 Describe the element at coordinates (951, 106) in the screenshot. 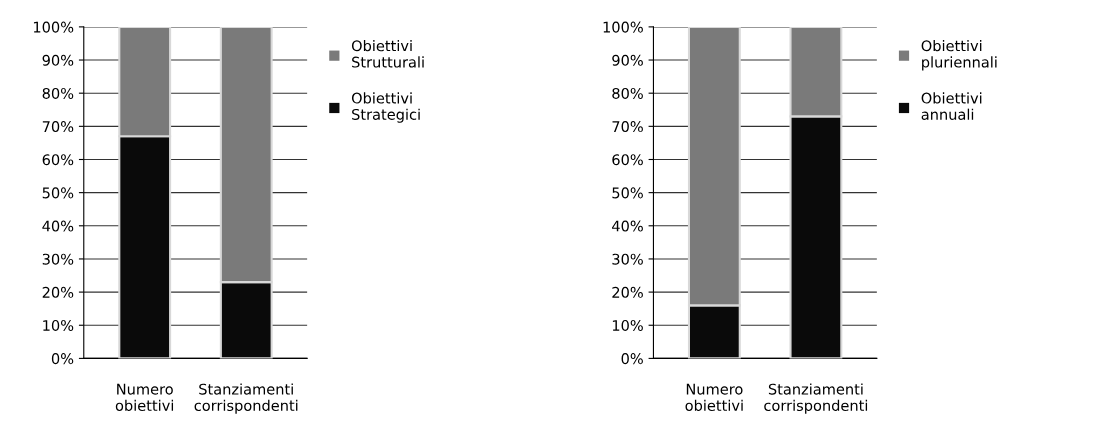

I see `legend-label: Obiettivi annuali` at that location.